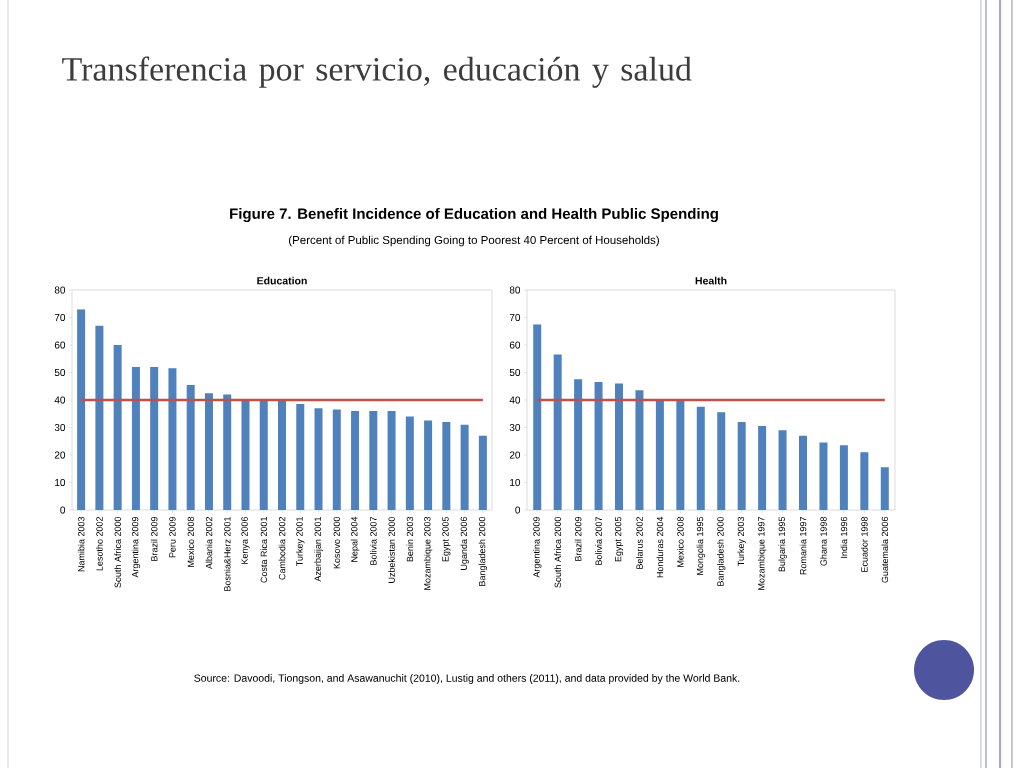 The width and height of the screenshot is (1024, 768). I want to click on x-tick-label: Belarus 2002, so click(639, 543).